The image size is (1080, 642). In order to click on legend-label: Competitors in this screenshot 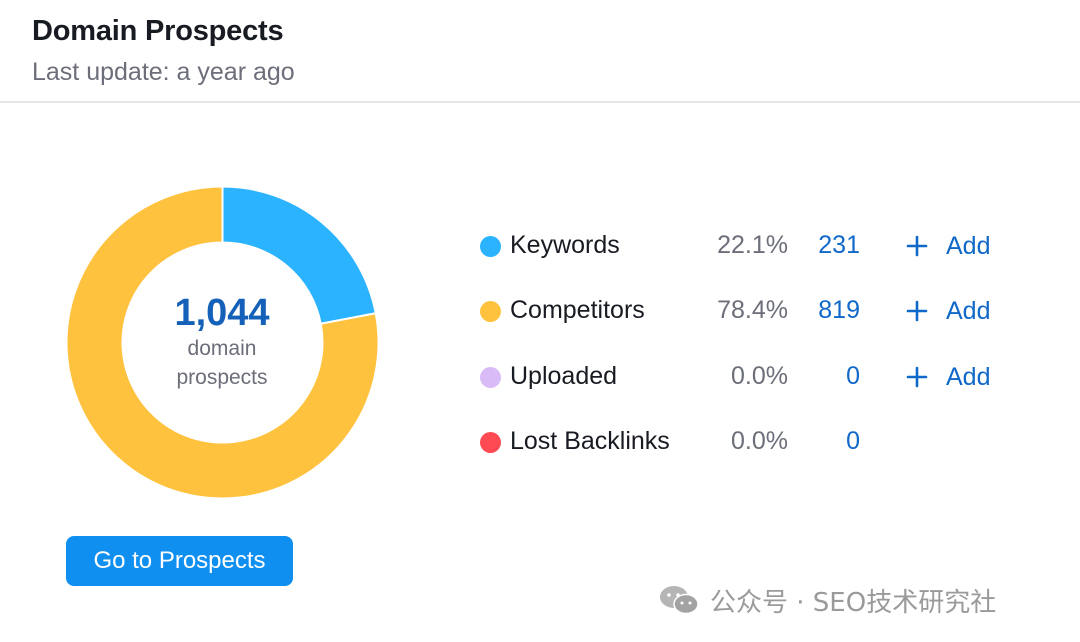, I will do `click(577, 310)`.